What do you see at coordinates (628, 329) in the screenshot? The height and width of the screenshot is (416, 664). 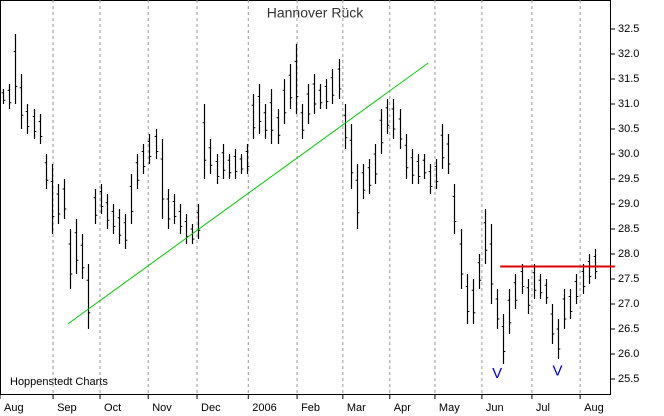 I see `y-tick-label: 26.5` at bounding box center [628, 329].